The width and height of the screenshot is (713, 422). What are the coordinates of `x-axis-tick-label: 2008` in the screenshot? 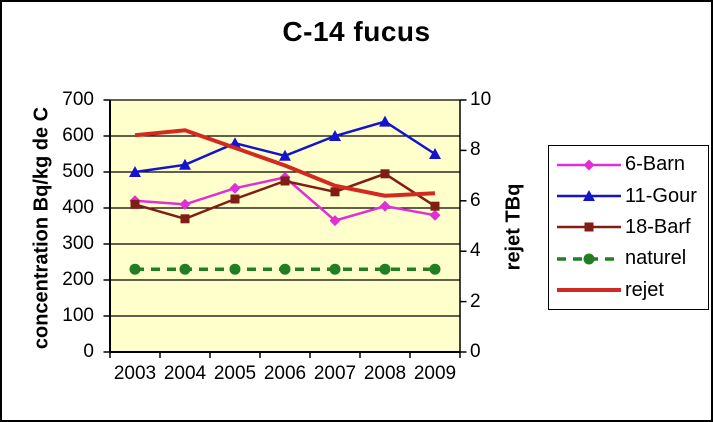 It's located at (385, 373).